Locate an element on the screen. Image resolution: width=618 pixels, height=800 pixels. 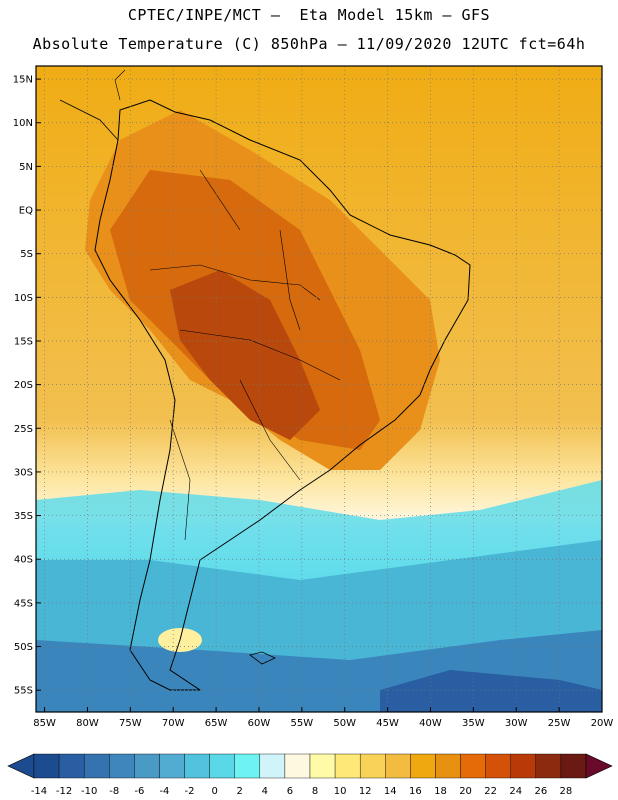
lon-label: 25W is located at coordinates (559, 723).